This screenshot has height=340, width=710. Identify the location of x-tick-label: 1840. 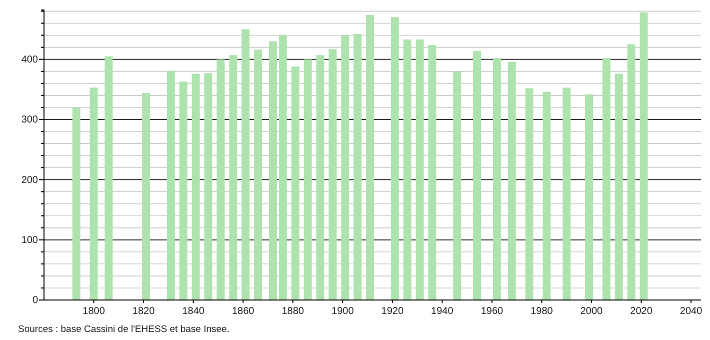
(193, 312).